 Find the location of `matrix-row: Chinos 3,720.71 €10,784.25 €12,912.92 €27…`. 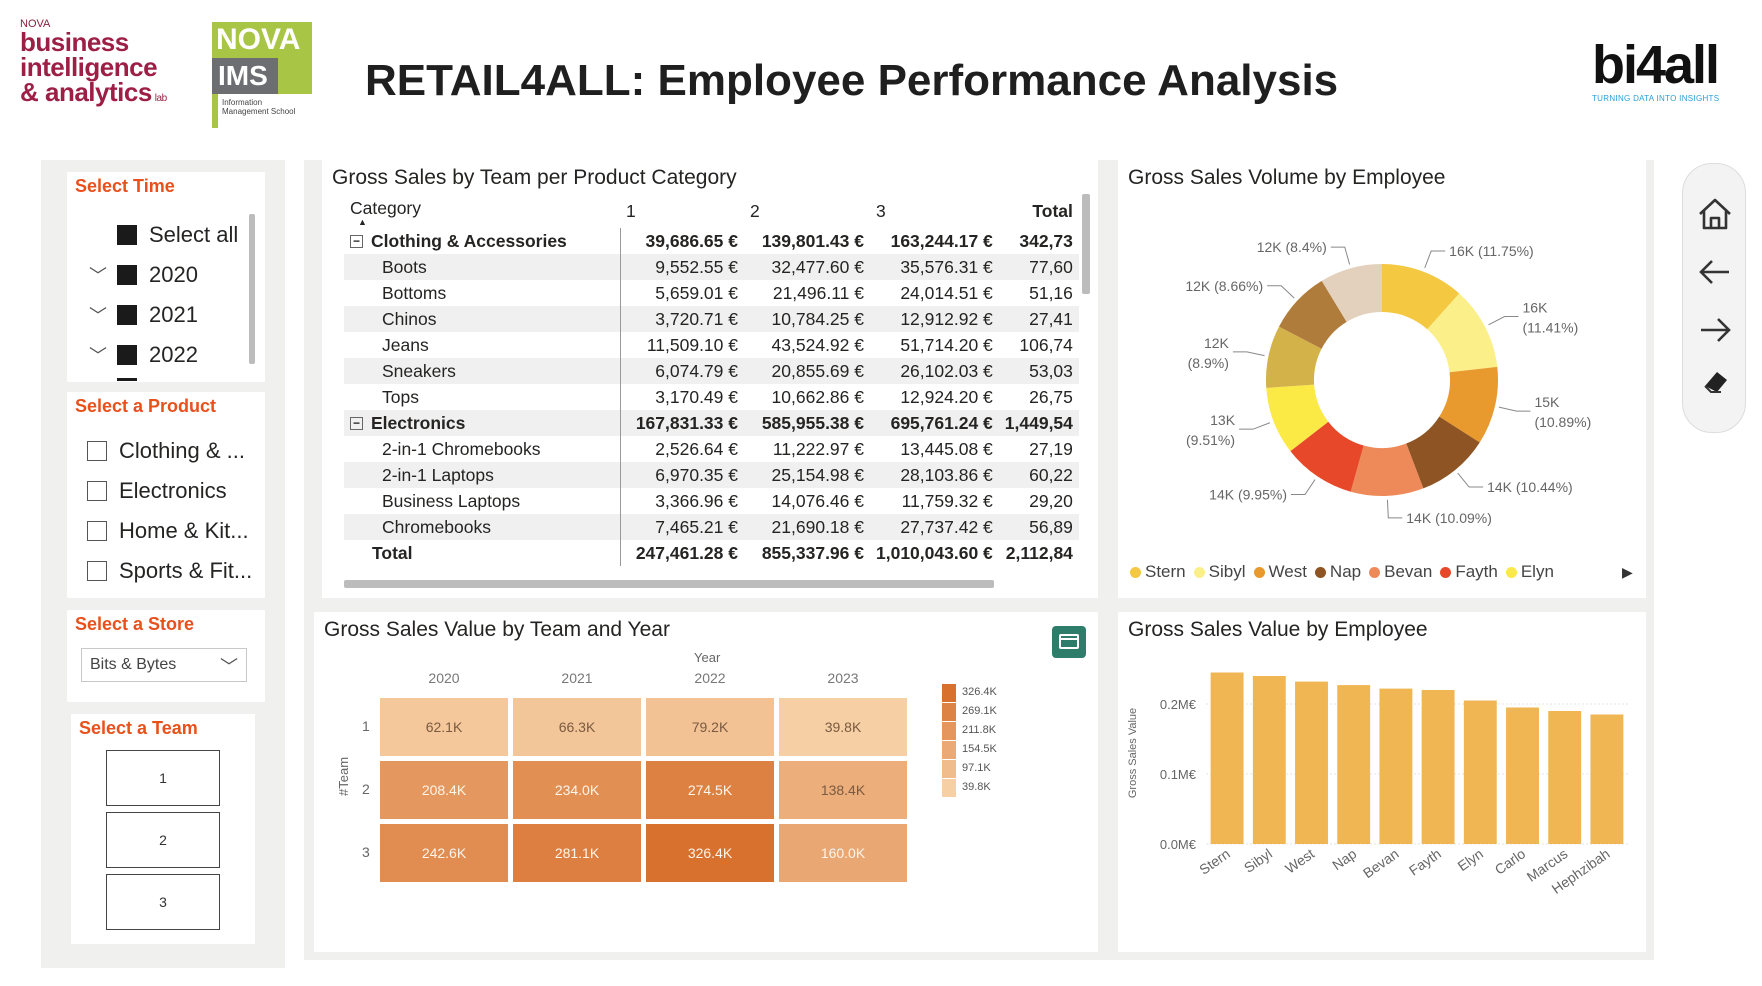

matrix-row: Chinos 3,720.71 €10,784.25 €12,912.92 €27… is located at coordinates (711, 319).